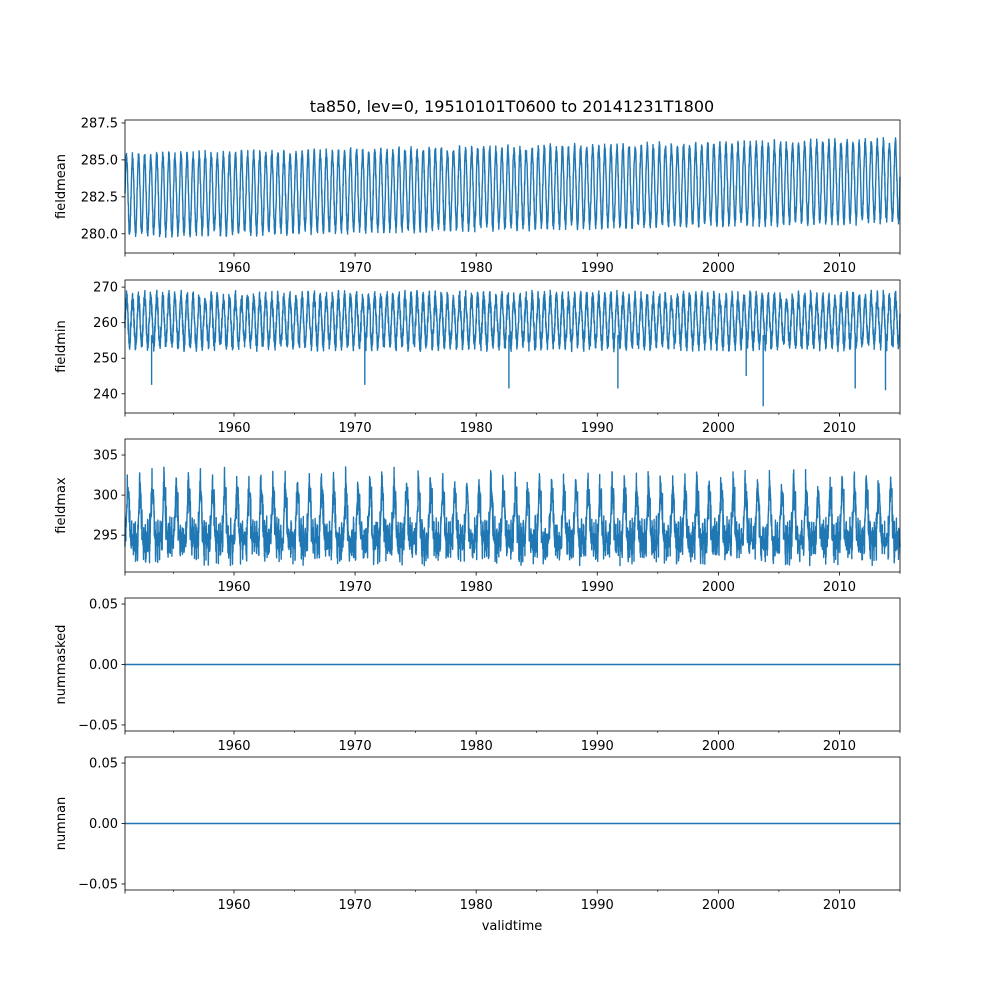 The image size is (1000, 1000). What do you see at coordinates (61, 665) in the screenshot?
I see `y-axis-label: nummasked` at bounding box center [61, 665].